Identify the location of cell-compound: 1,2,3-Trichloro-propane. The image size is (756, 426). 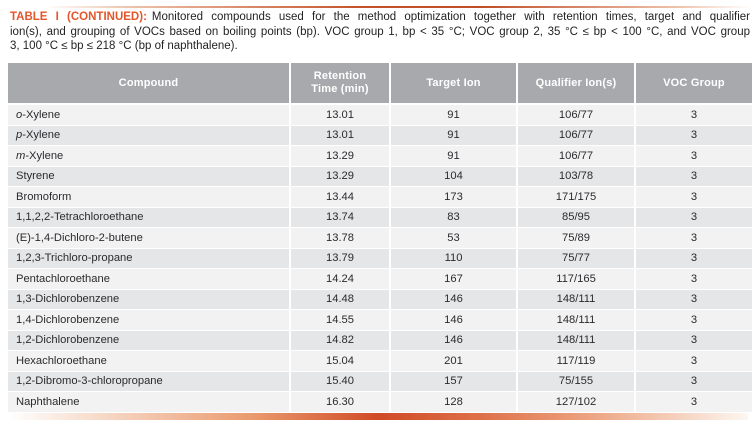
(149, 258).